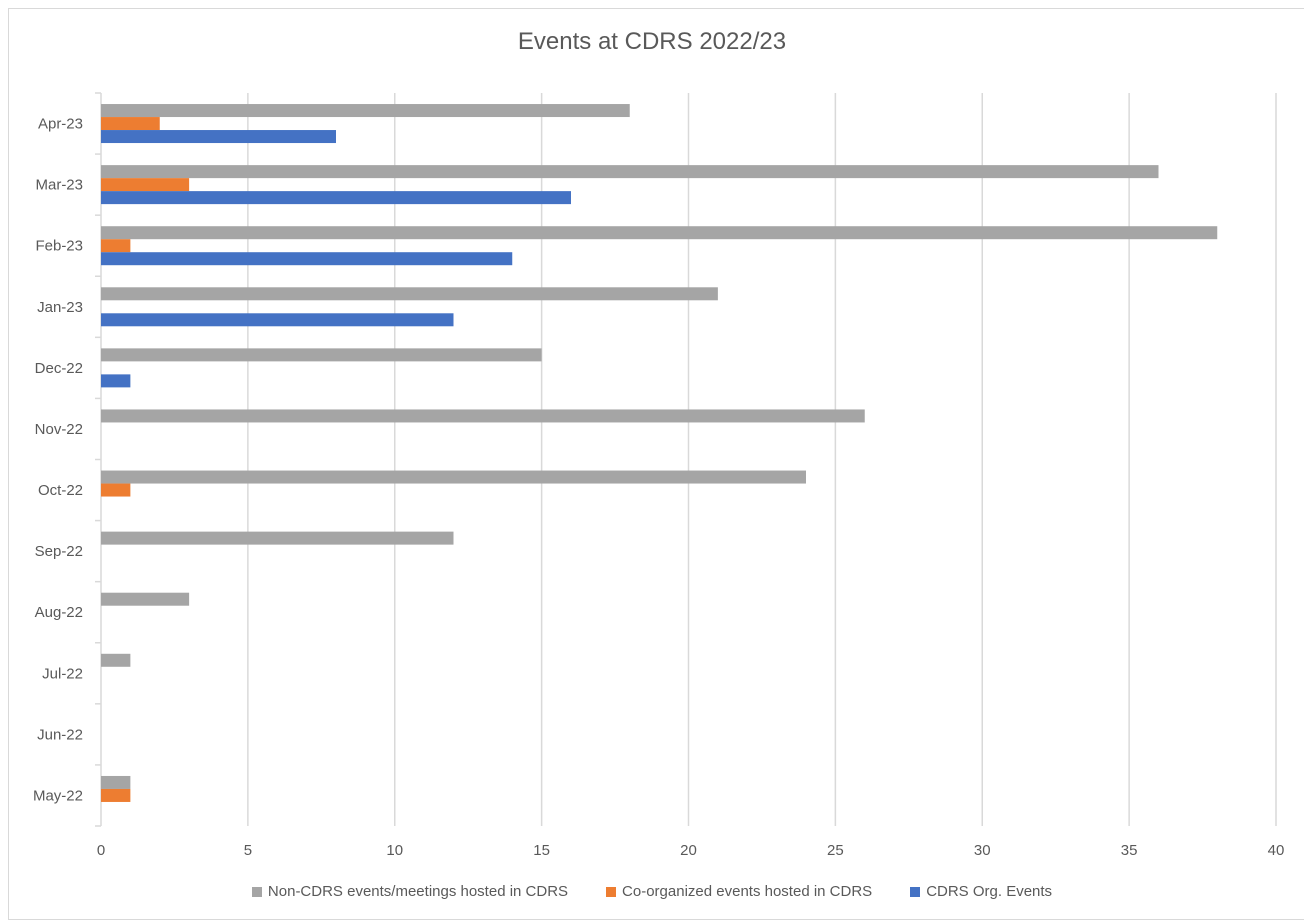 The width and height of the screenshot is (1304, 922). I want to click on x-tick-label: 5, so click(248, 850).